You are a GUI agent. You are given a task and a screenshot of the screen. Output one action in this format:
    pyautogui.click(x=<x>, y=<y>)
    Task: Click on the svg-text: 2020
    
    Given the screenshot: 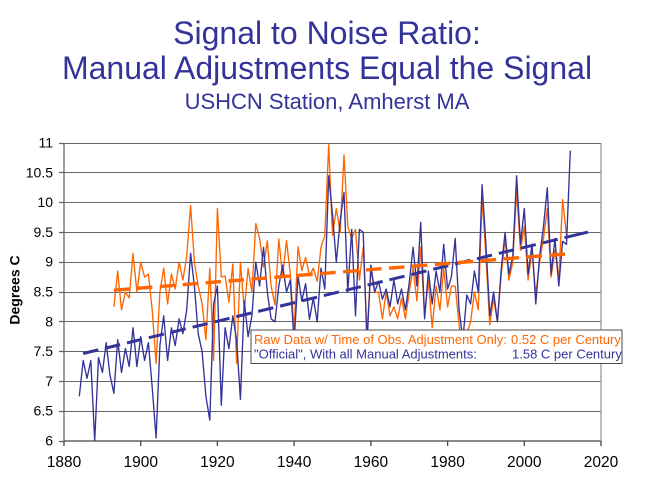 What is the action you would take?
    pyautogui.click(x=601, y=462)
    